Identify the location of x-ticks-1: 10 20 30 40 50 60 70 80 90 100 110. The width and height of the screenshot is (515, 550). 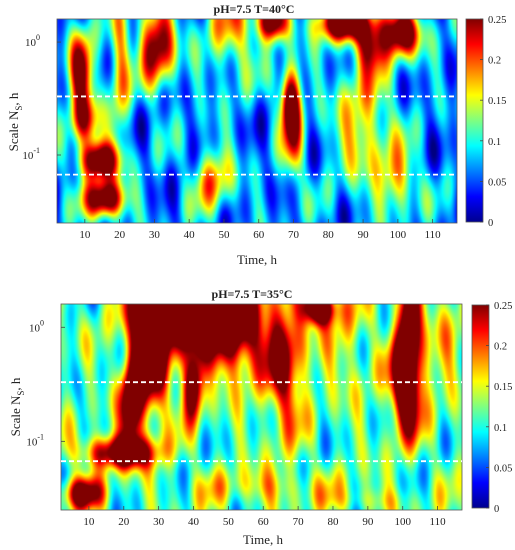
(260, 230).